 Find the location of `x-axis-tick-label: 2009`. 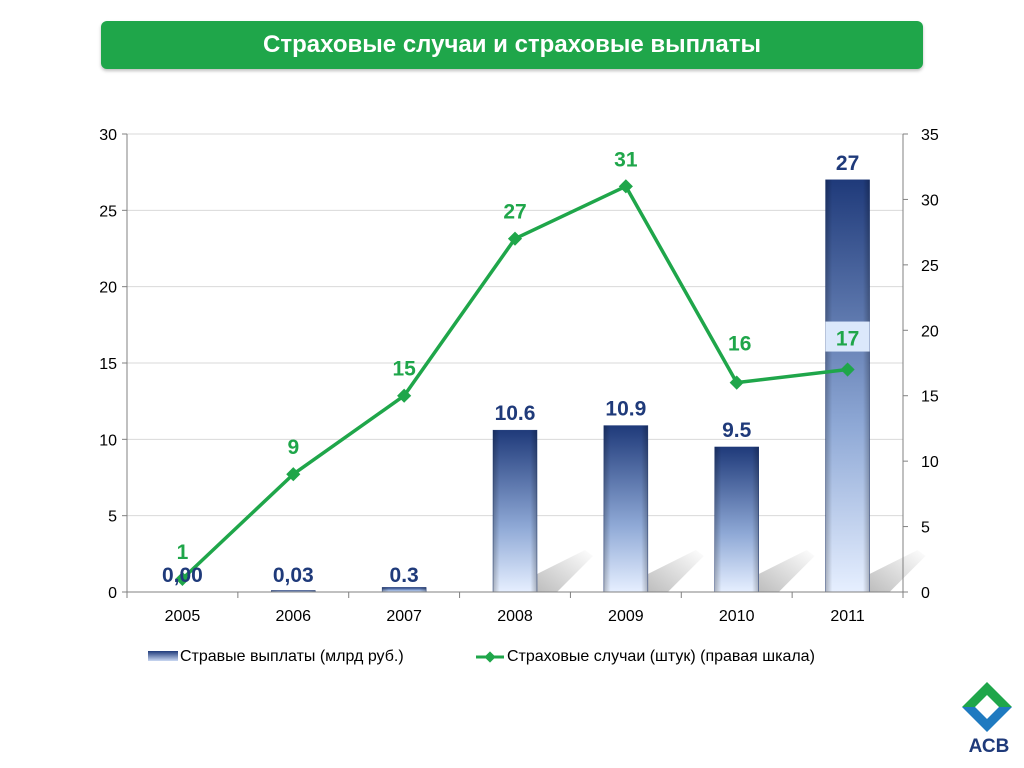

x-axis-tick-label: 2009 is located at coordinates (626, 616).